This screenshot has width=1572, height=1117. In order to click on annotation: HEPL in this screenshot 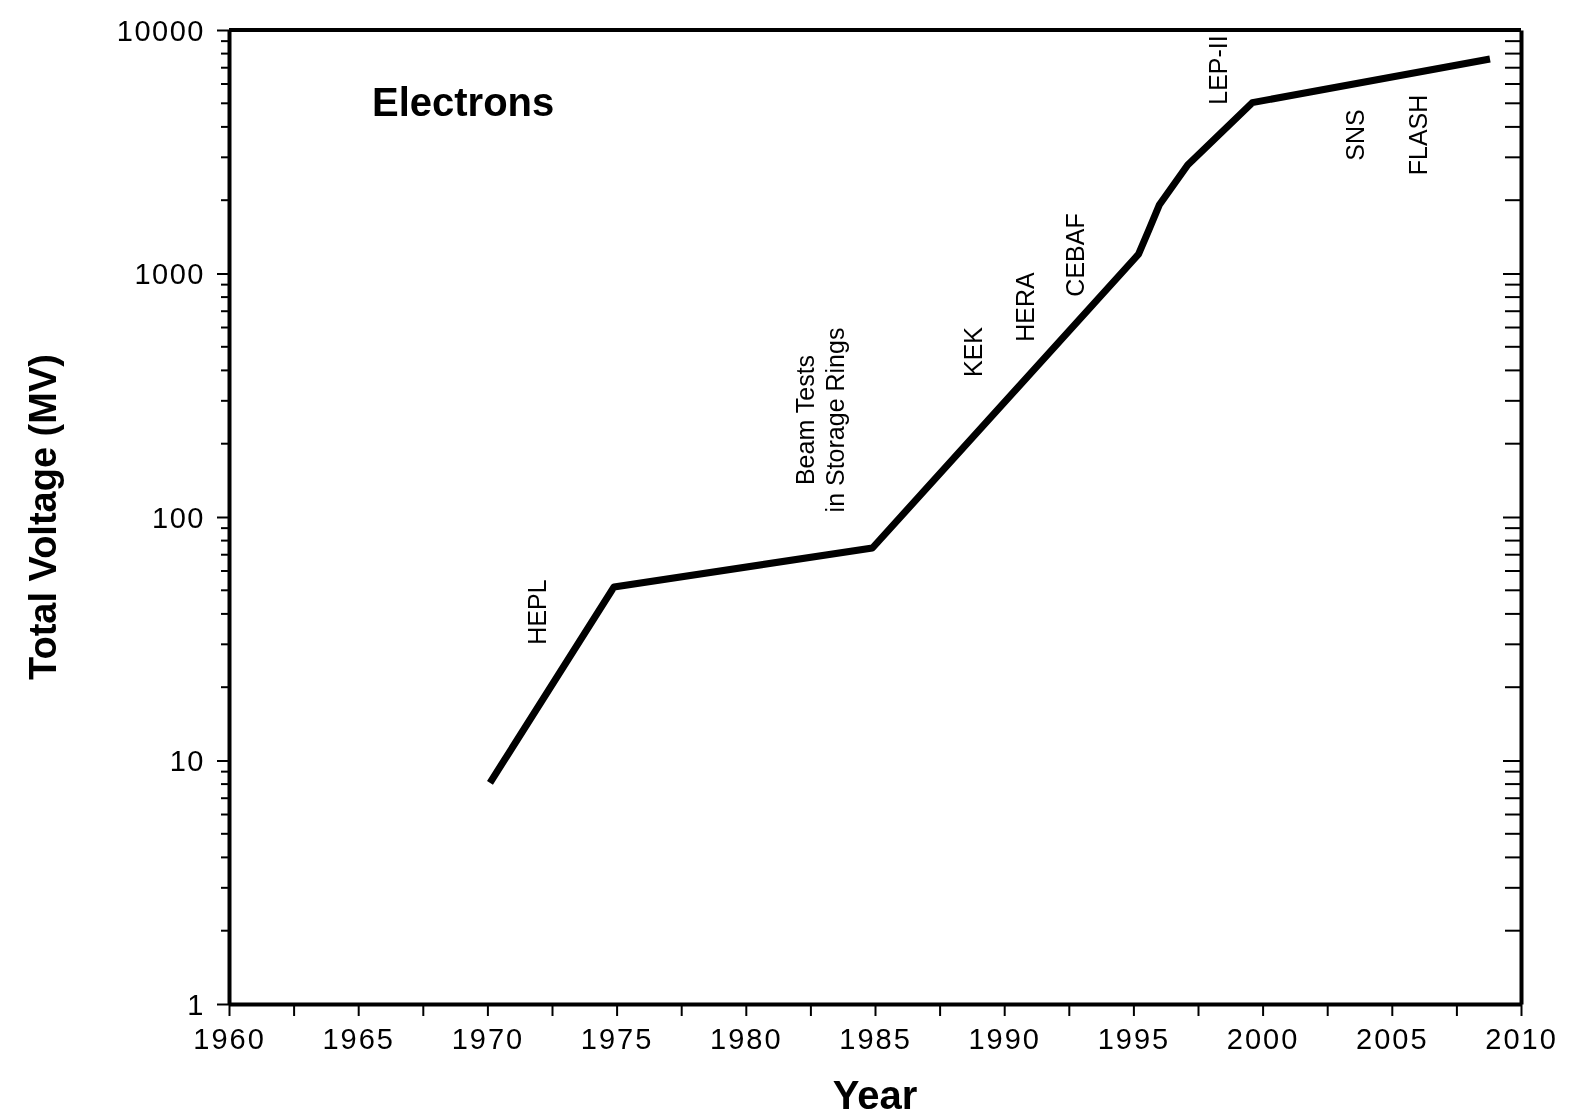, I will do `click(537, 612)`.